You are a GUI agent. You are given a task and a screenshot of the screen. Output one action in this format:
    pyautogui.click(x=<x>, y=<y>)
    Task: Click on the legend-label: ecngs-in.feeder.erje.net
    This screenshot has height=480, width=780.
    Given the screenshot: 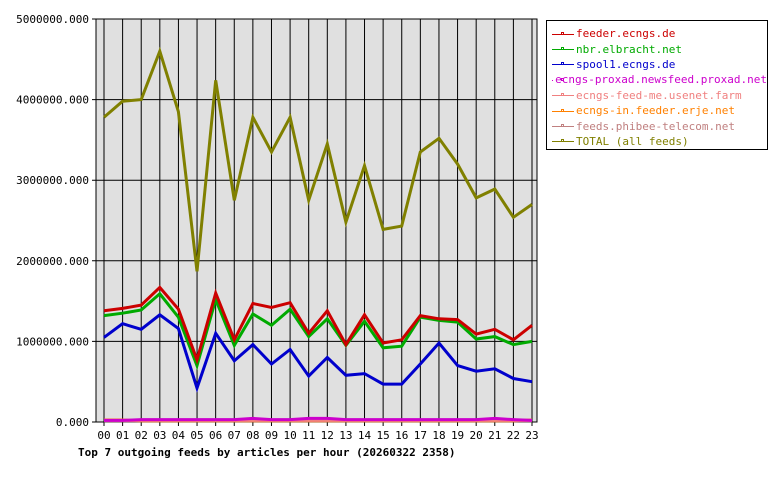 What is the action you would take?
    pyautogui.click(x=655, y=111)
    